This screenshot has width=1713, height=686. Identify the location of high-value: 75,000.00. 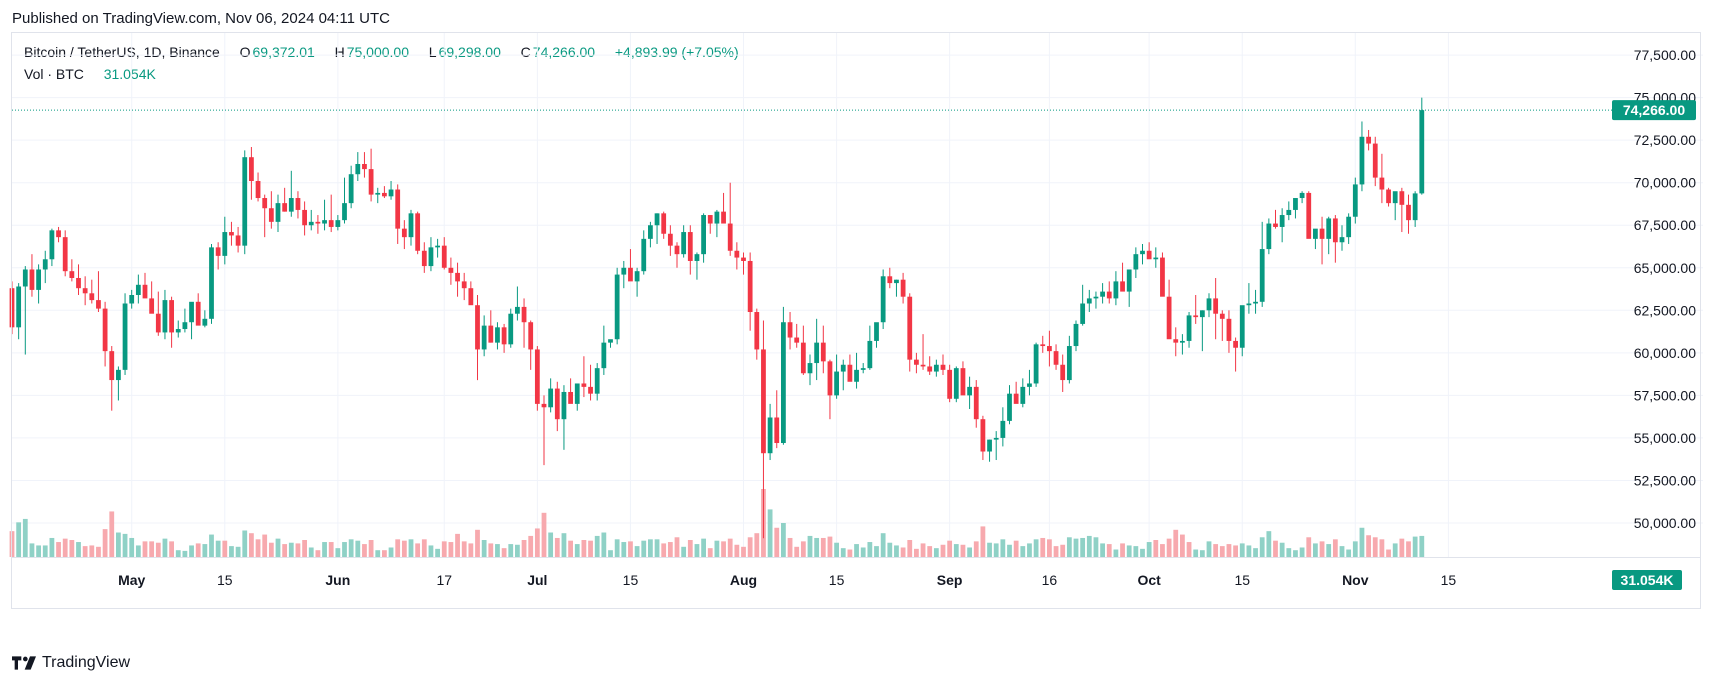
(378, 52).